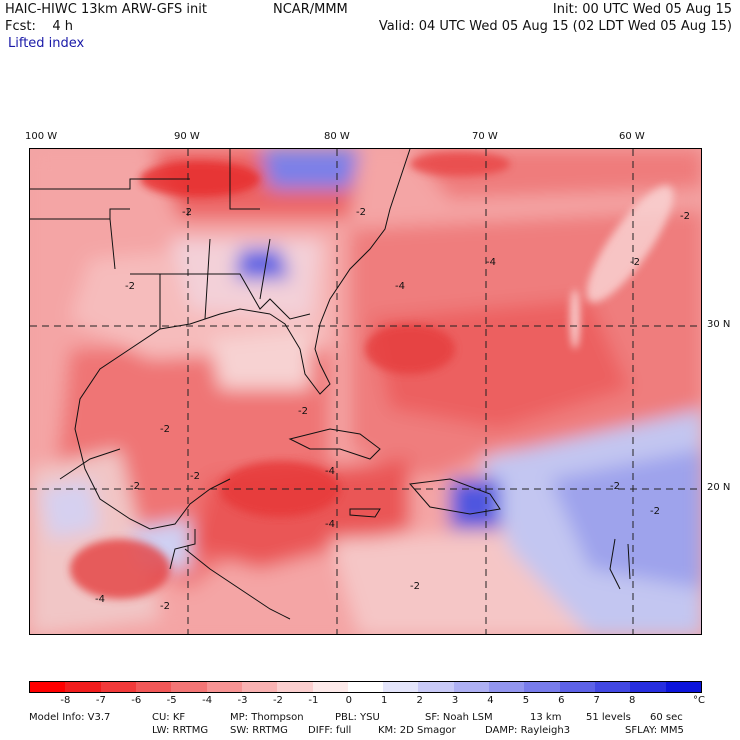 The width and height of the screenshot is (740, 740). Describe the element at coordinates (337, 136) in the screenshot. I see `lon-label-80w: 80 W` at that location.